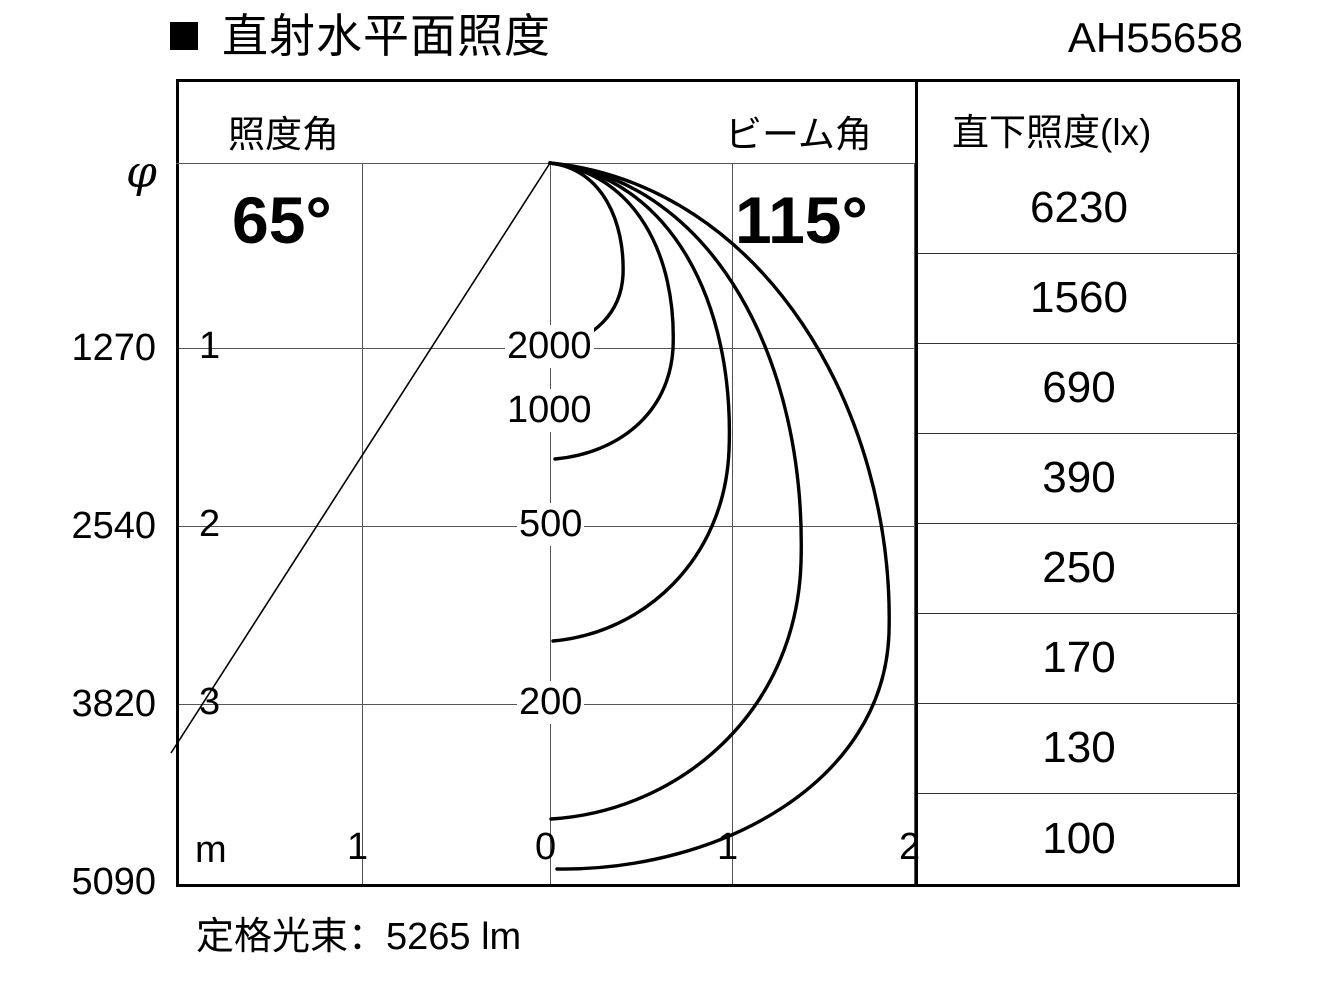 The width and height of the screenshot is (1323, 983). I want to click on phi-label-1: 1270, so click(113, 348).